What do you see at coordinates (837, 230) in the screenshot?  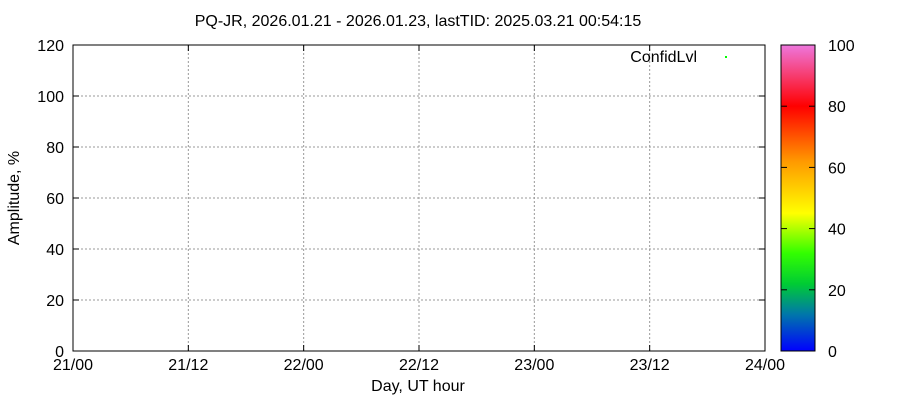 I see `colorbar-tick-label: 40` at bounding box center [837, 230].